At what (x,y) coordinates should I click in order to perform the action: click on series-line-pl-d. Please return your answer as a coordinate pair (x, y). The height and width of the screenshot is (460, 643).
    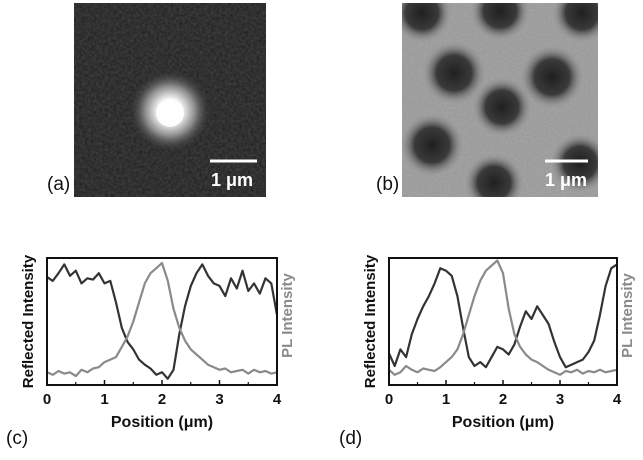
    Looking at the image, I should click on (503, 317).